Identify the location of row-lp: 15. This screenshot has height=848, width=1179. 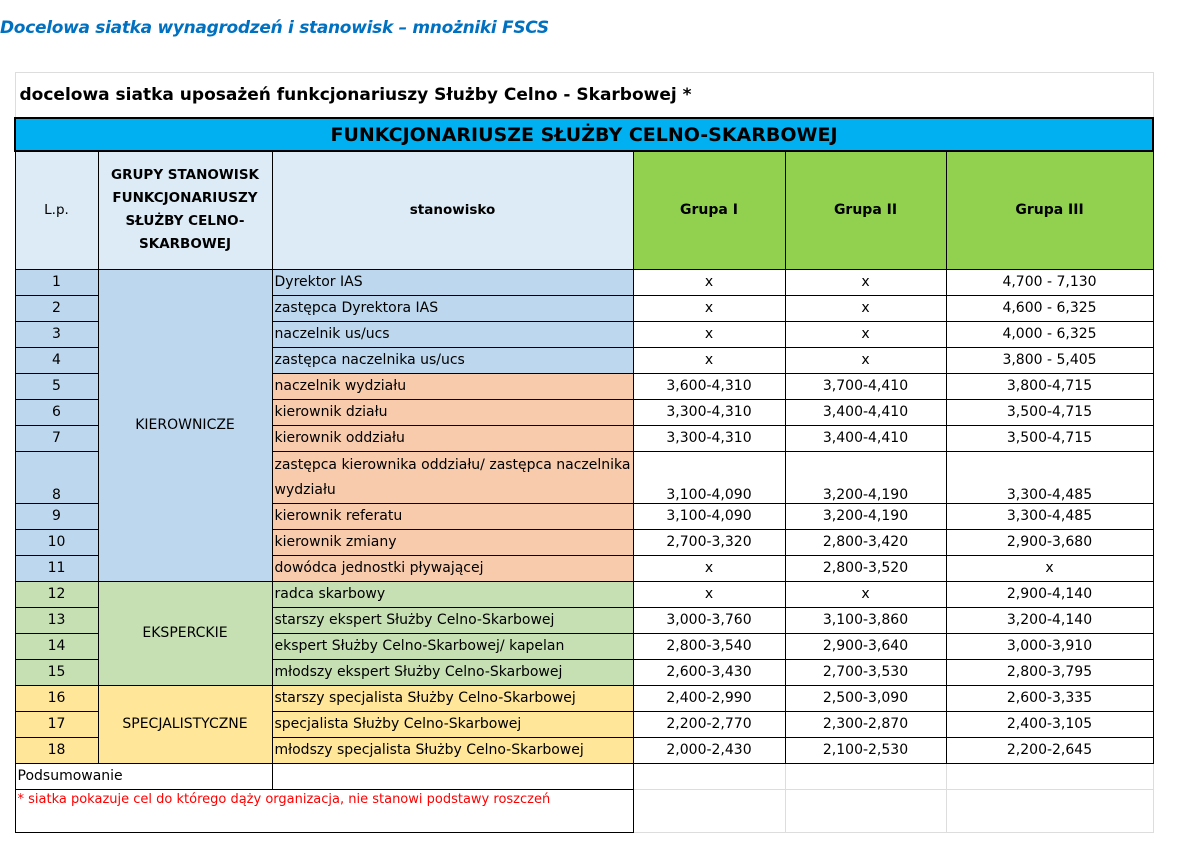
(56, 672).